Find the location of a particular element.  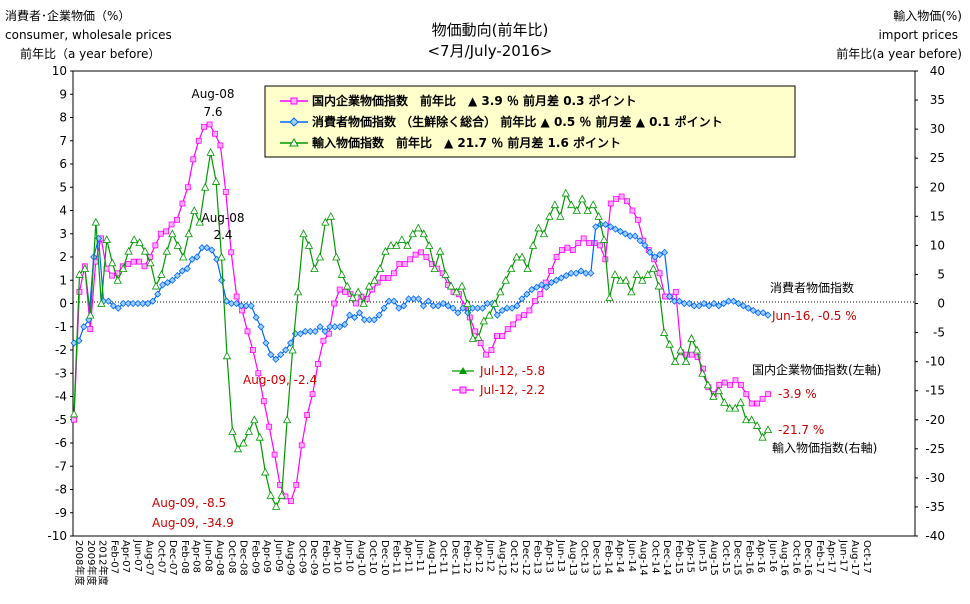

left-tick-label: -1 is located at coordinates (61, 327).